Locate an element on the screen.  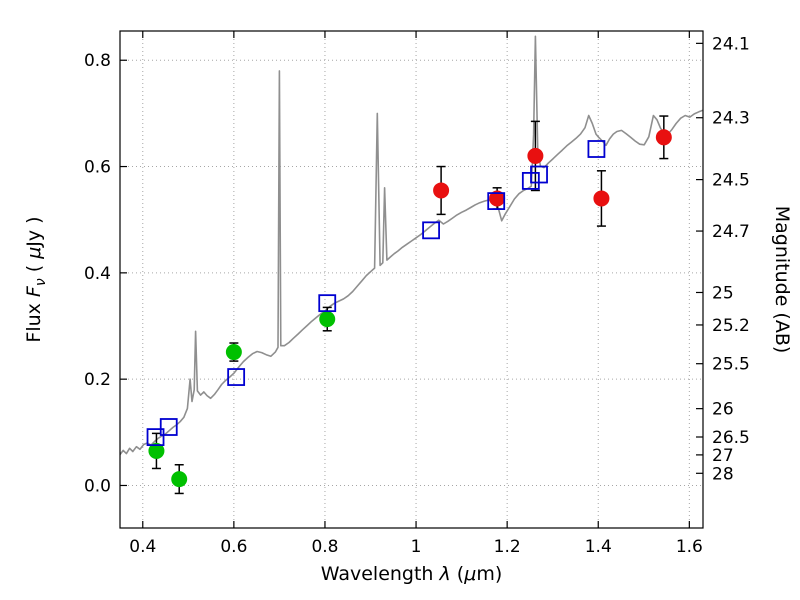
y-tick-label-magnitude: 26.5 is located at coordinates (731, 438).